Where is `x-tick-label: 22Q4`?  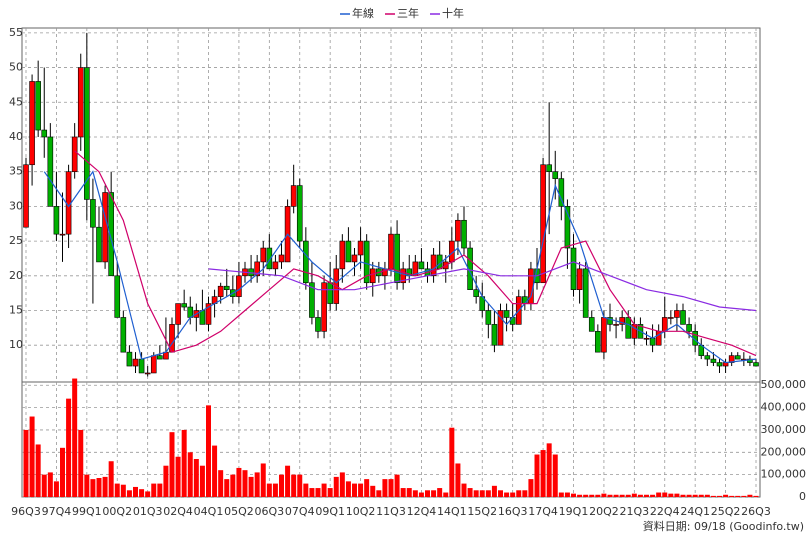
x-tick-label: 22Q4 is located at coordinates (665, 511).